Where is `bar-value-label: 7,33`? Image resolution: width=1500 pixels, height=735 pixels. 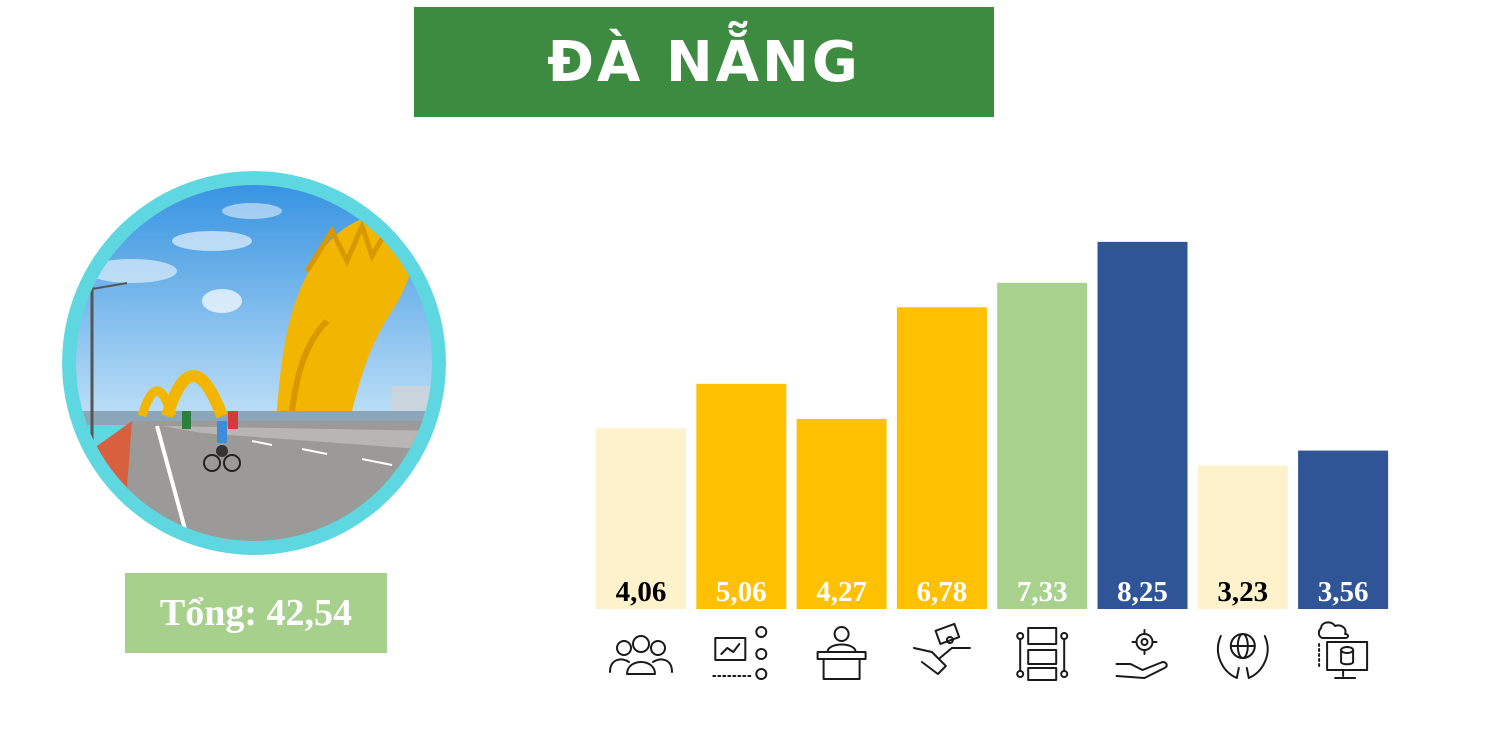 bar-value-label: 7,33 is located at coordinates (1042, 592).